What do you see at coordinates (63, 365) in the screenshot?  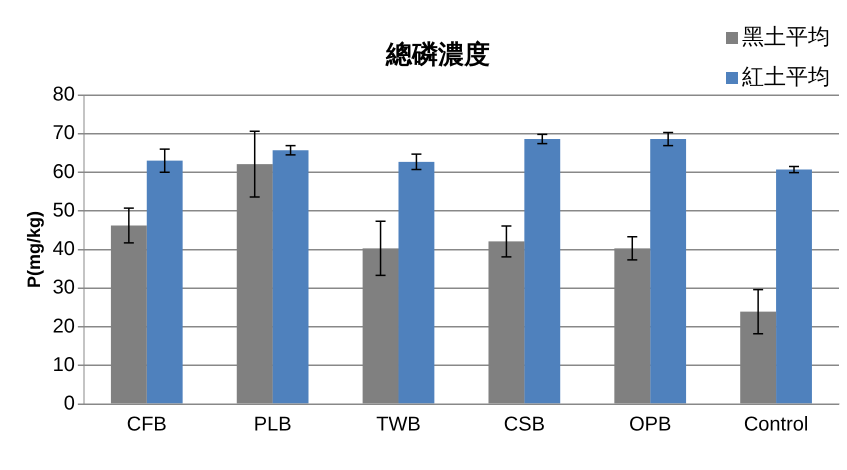 I see `y-tick-label: 10` at bounding box center [63, 365].